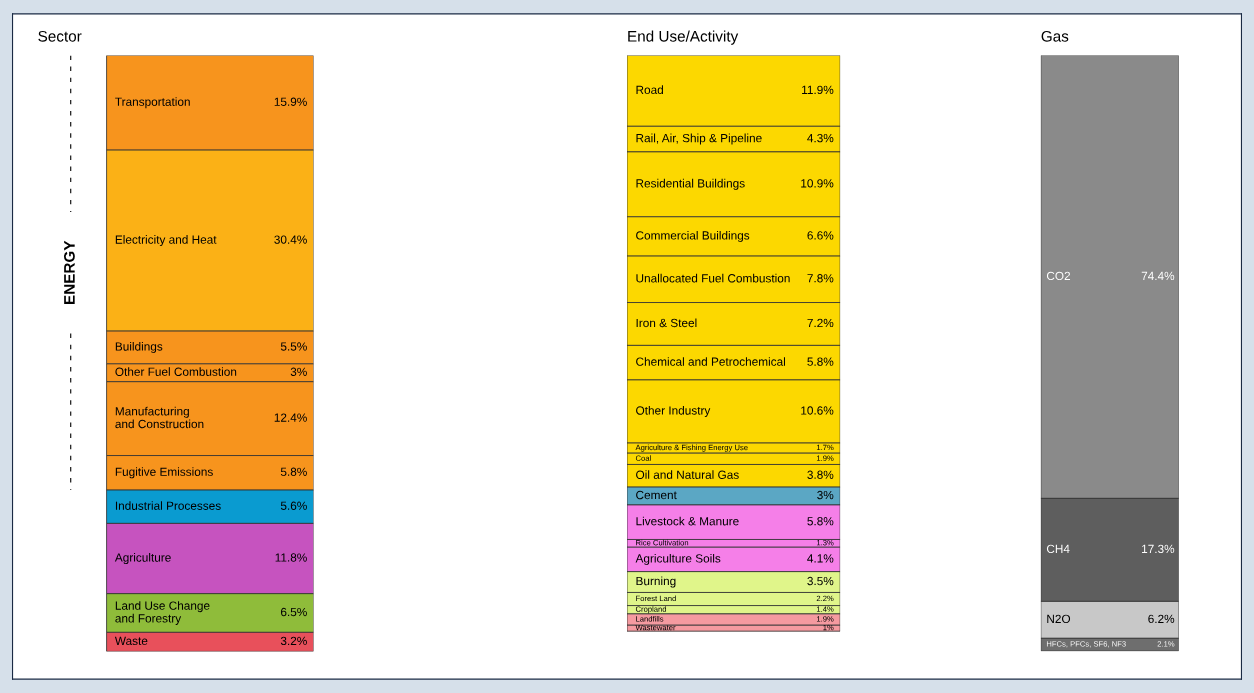  Describe the element at coordinates (673, 411) in the screenshot. I see `category-label: Other Industry` at that location.